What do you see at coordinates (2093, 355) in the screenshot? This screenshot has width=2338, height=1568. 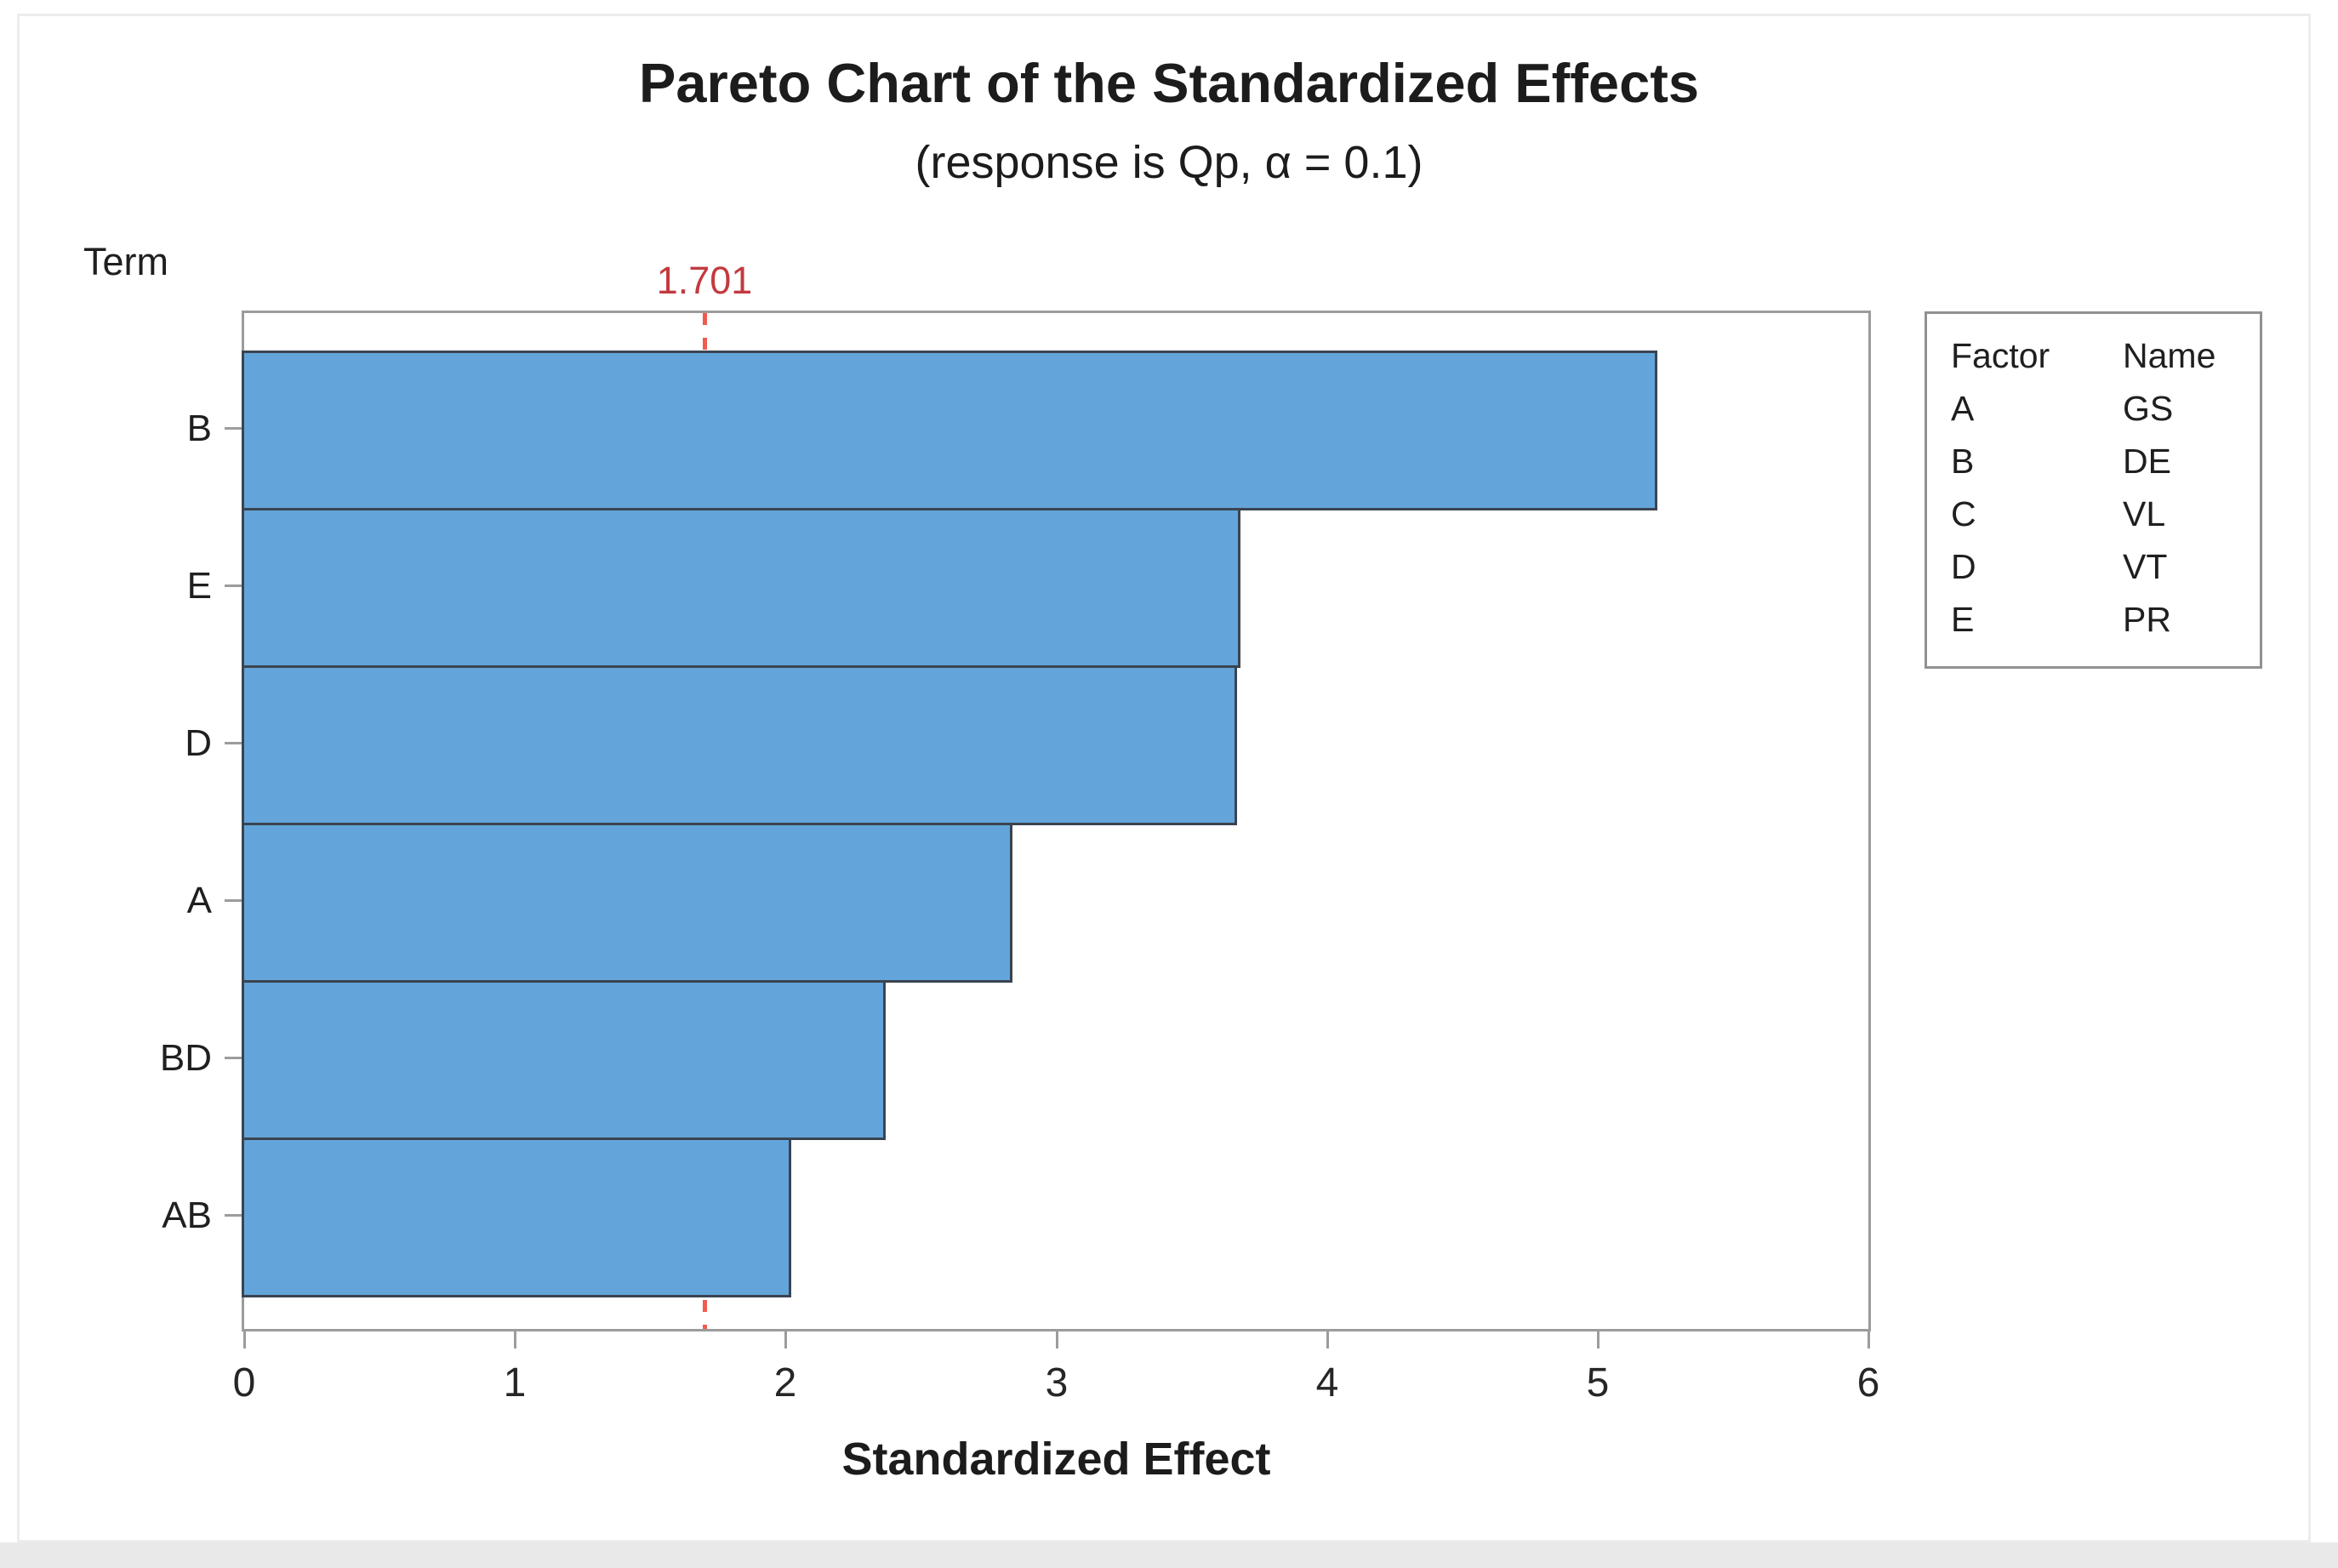 I see `legend-header-row: Factor Name` at bounding box center [2093, 355].